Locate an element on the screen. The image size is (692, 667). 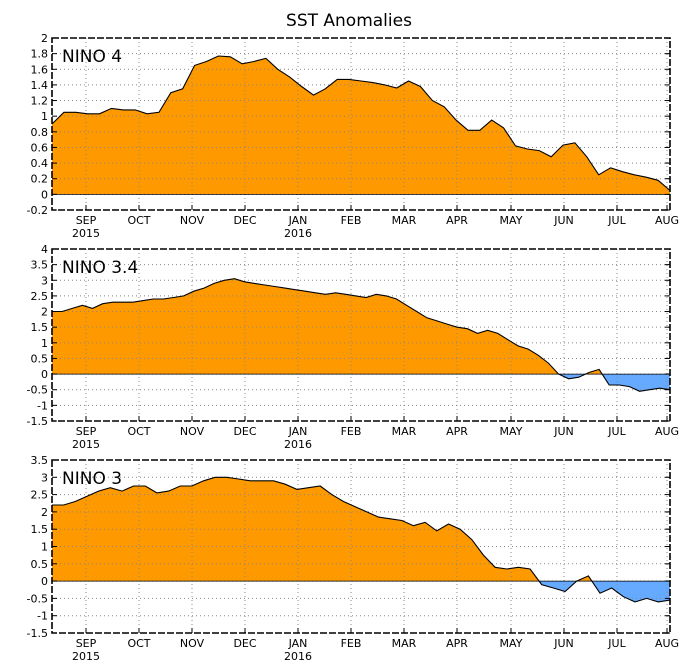
panel-label: NINO 3.4 is located at coordinates (100, 268).